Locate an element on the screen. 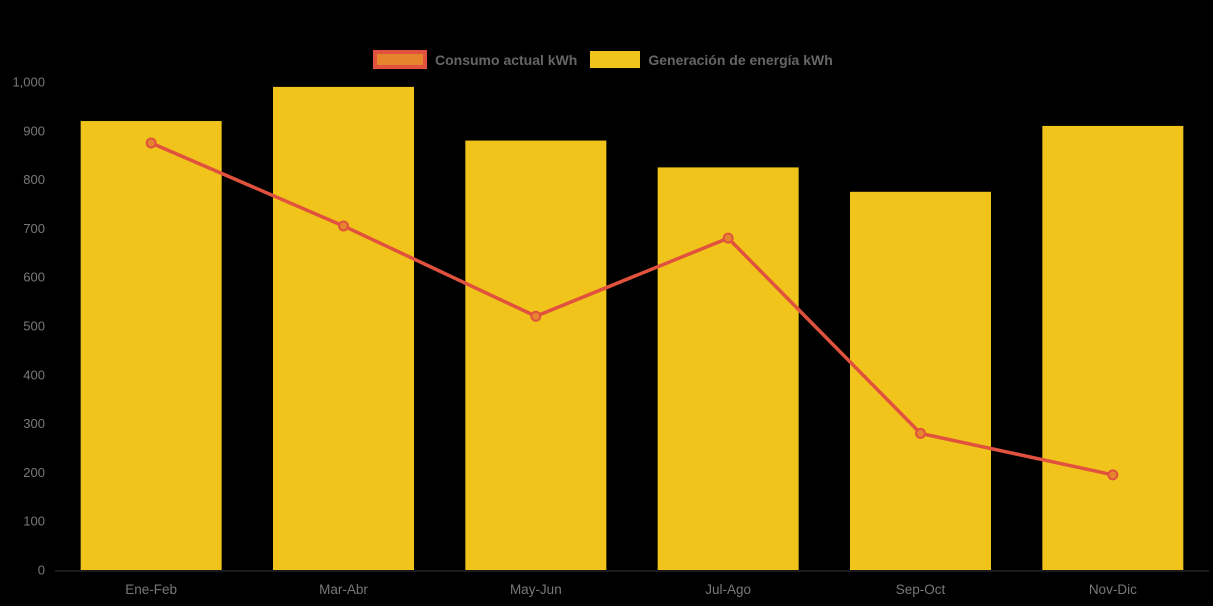 The image size is (1213, 606). legend-label-generacion: Generación de energía kWh is located at coordinates (740, 59).